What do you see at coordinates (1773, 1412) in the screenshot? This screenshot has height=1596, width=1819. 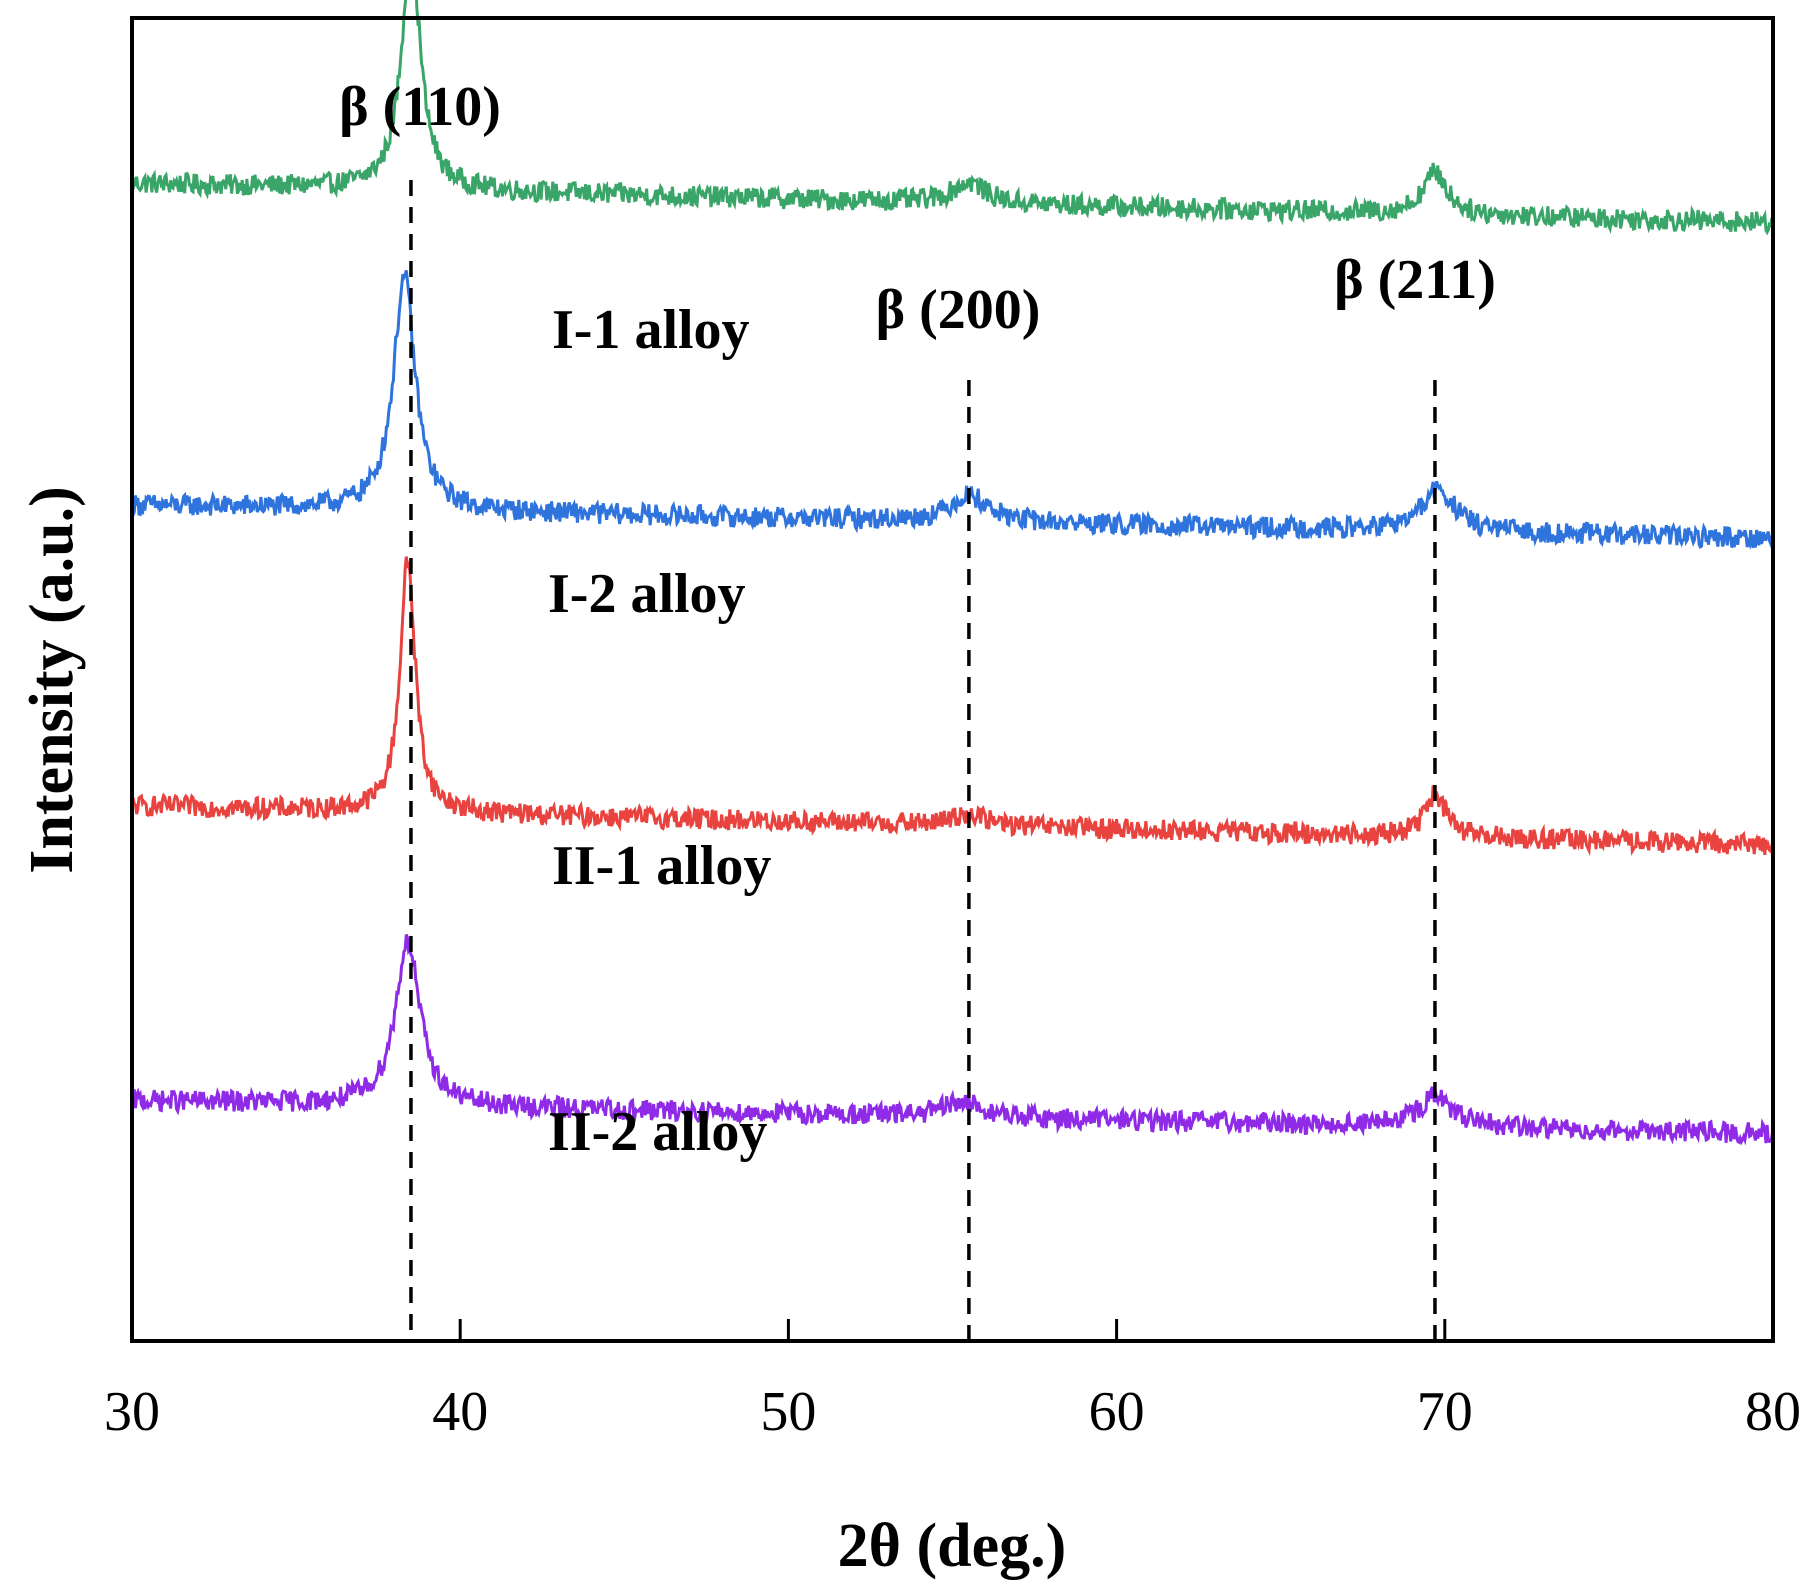 I see `x-tick-label-80: 80` at bounding box center [1773, 1412].